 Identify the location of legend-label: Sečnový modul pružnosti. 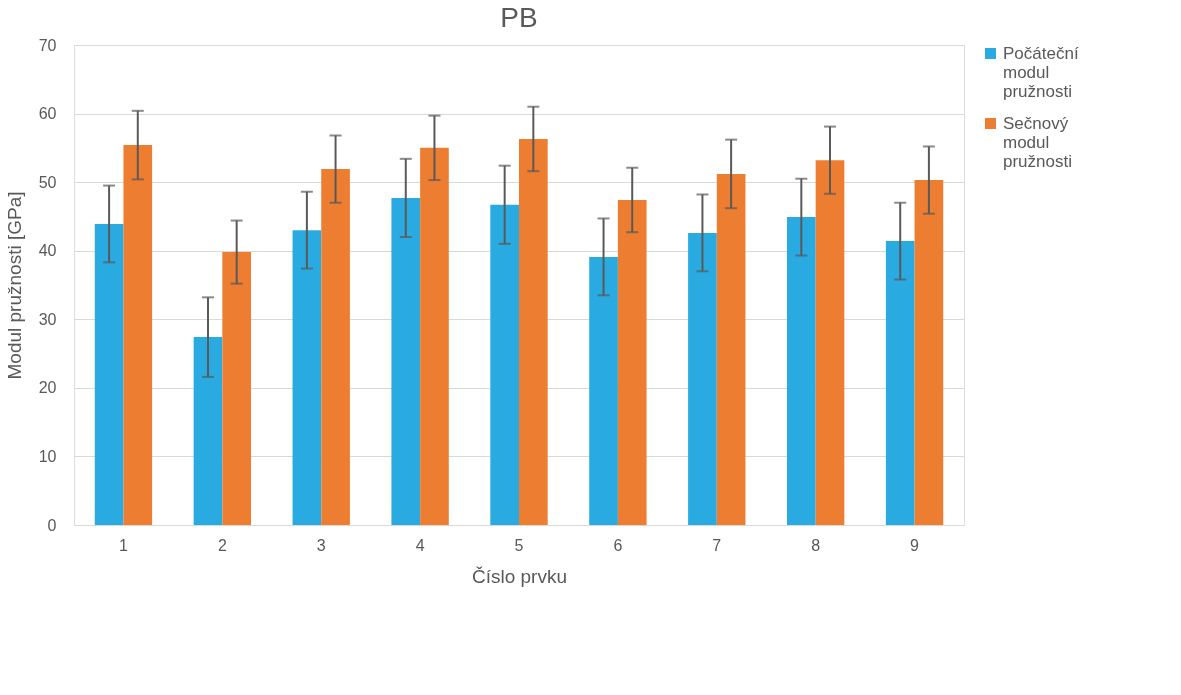
(1037, 142).